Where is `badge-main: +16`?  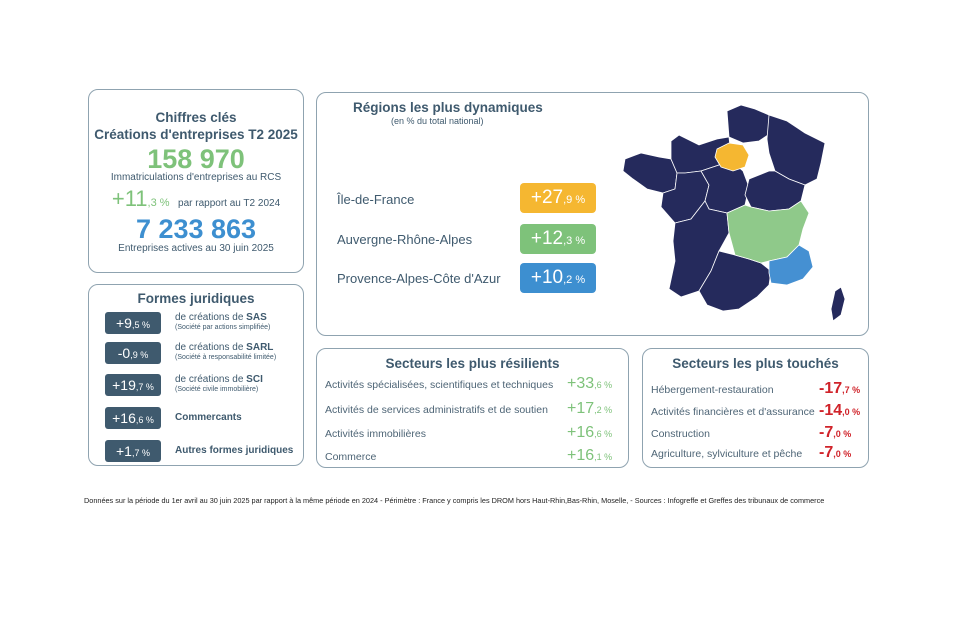 badge-main: +16 is located at coordinates (124, 418).